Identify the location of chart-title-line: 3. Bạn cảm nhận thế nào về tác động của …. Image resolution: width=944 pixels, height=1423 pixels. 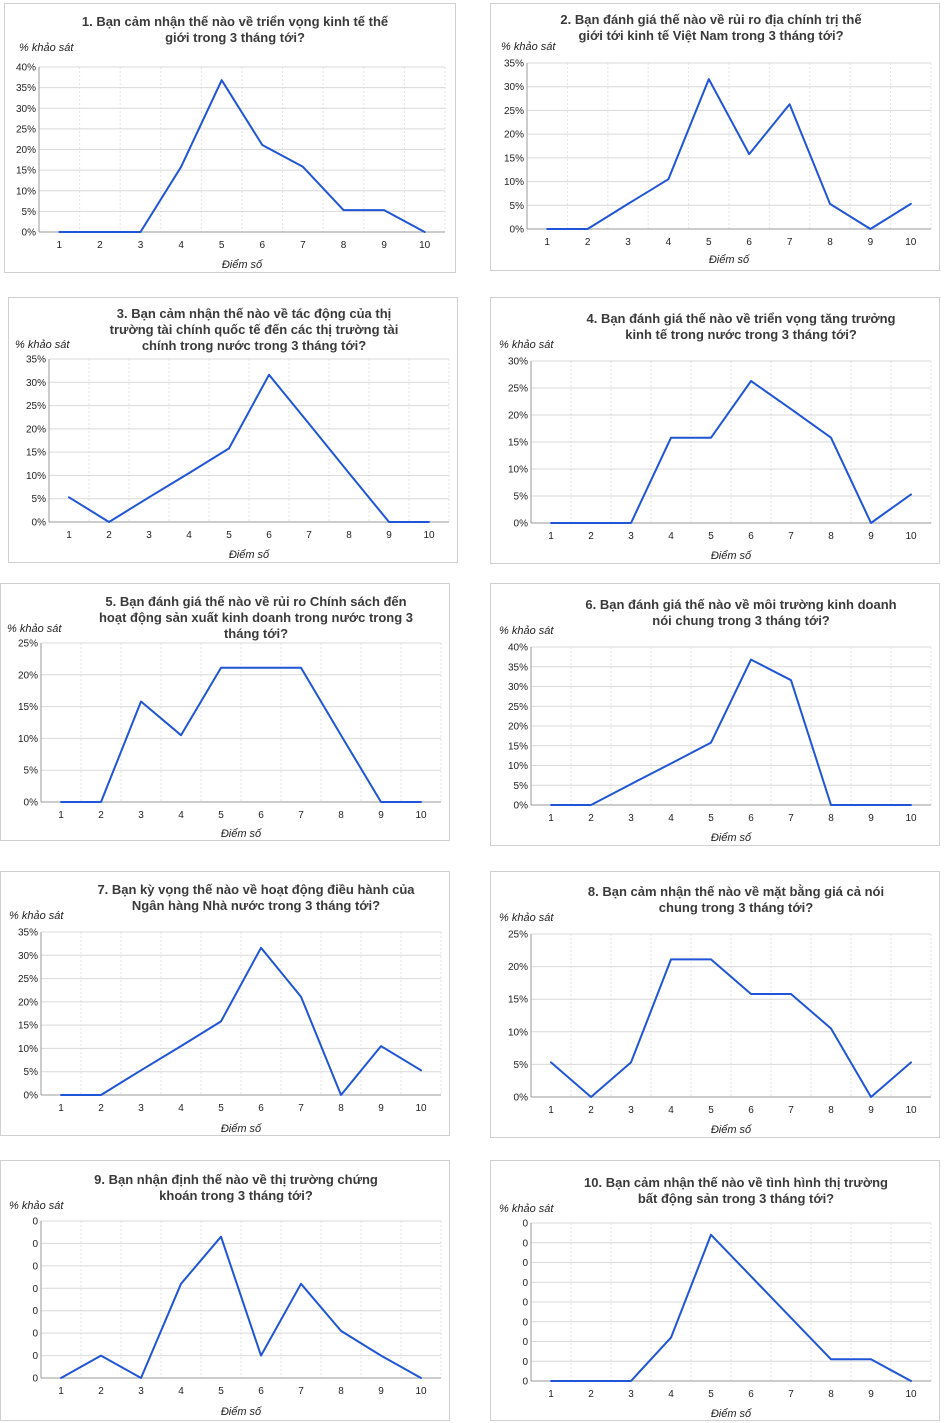
(254, 313).